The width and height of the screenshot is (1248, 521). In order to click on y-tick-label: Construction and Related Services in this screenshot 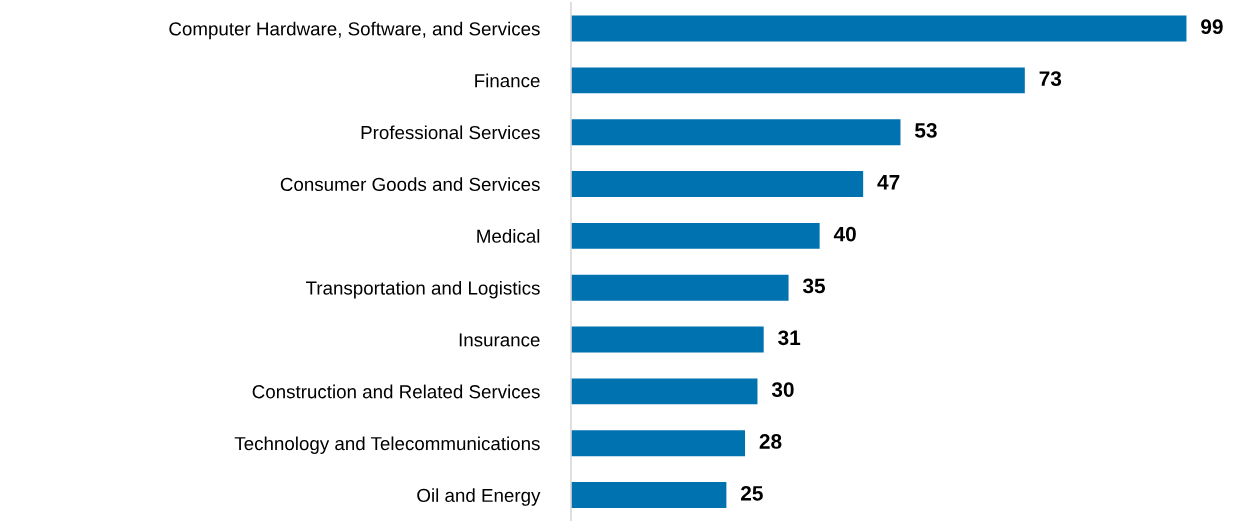, I will do `click(396, 391)`.